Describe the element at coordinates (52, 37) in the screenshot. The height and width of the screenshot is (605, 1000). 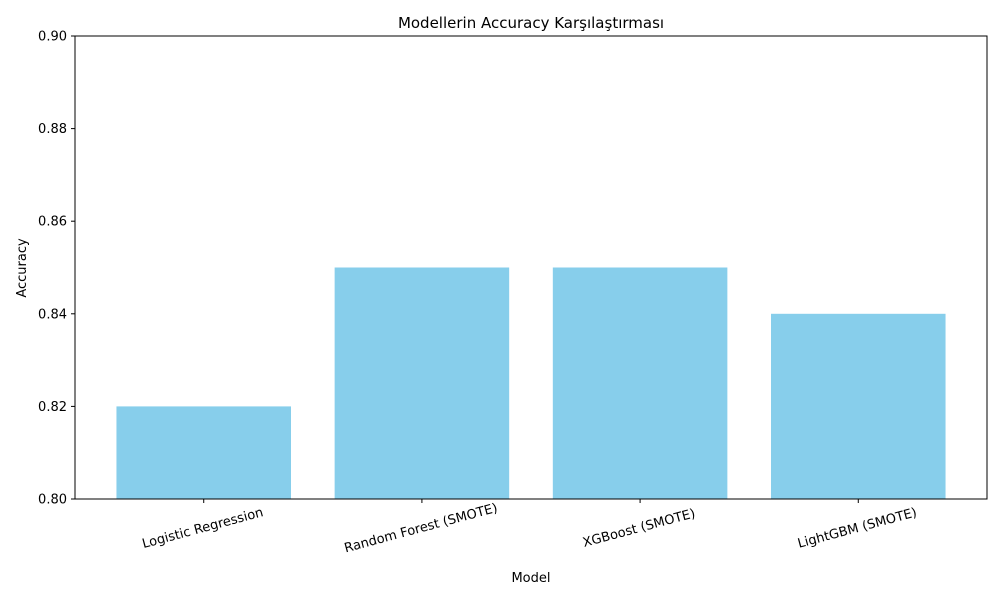
I see `y-tick-label: 0.90` at that location.